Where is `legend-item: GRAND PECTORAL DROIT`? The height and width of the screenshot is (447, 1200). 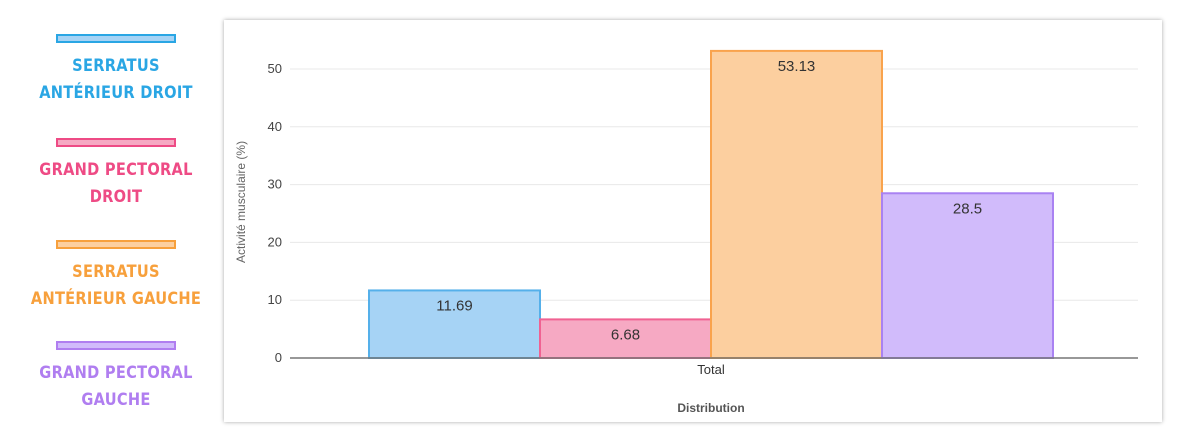
legend-item: GRAND PECTORAL DROIT is located at coordinates (116, 174).